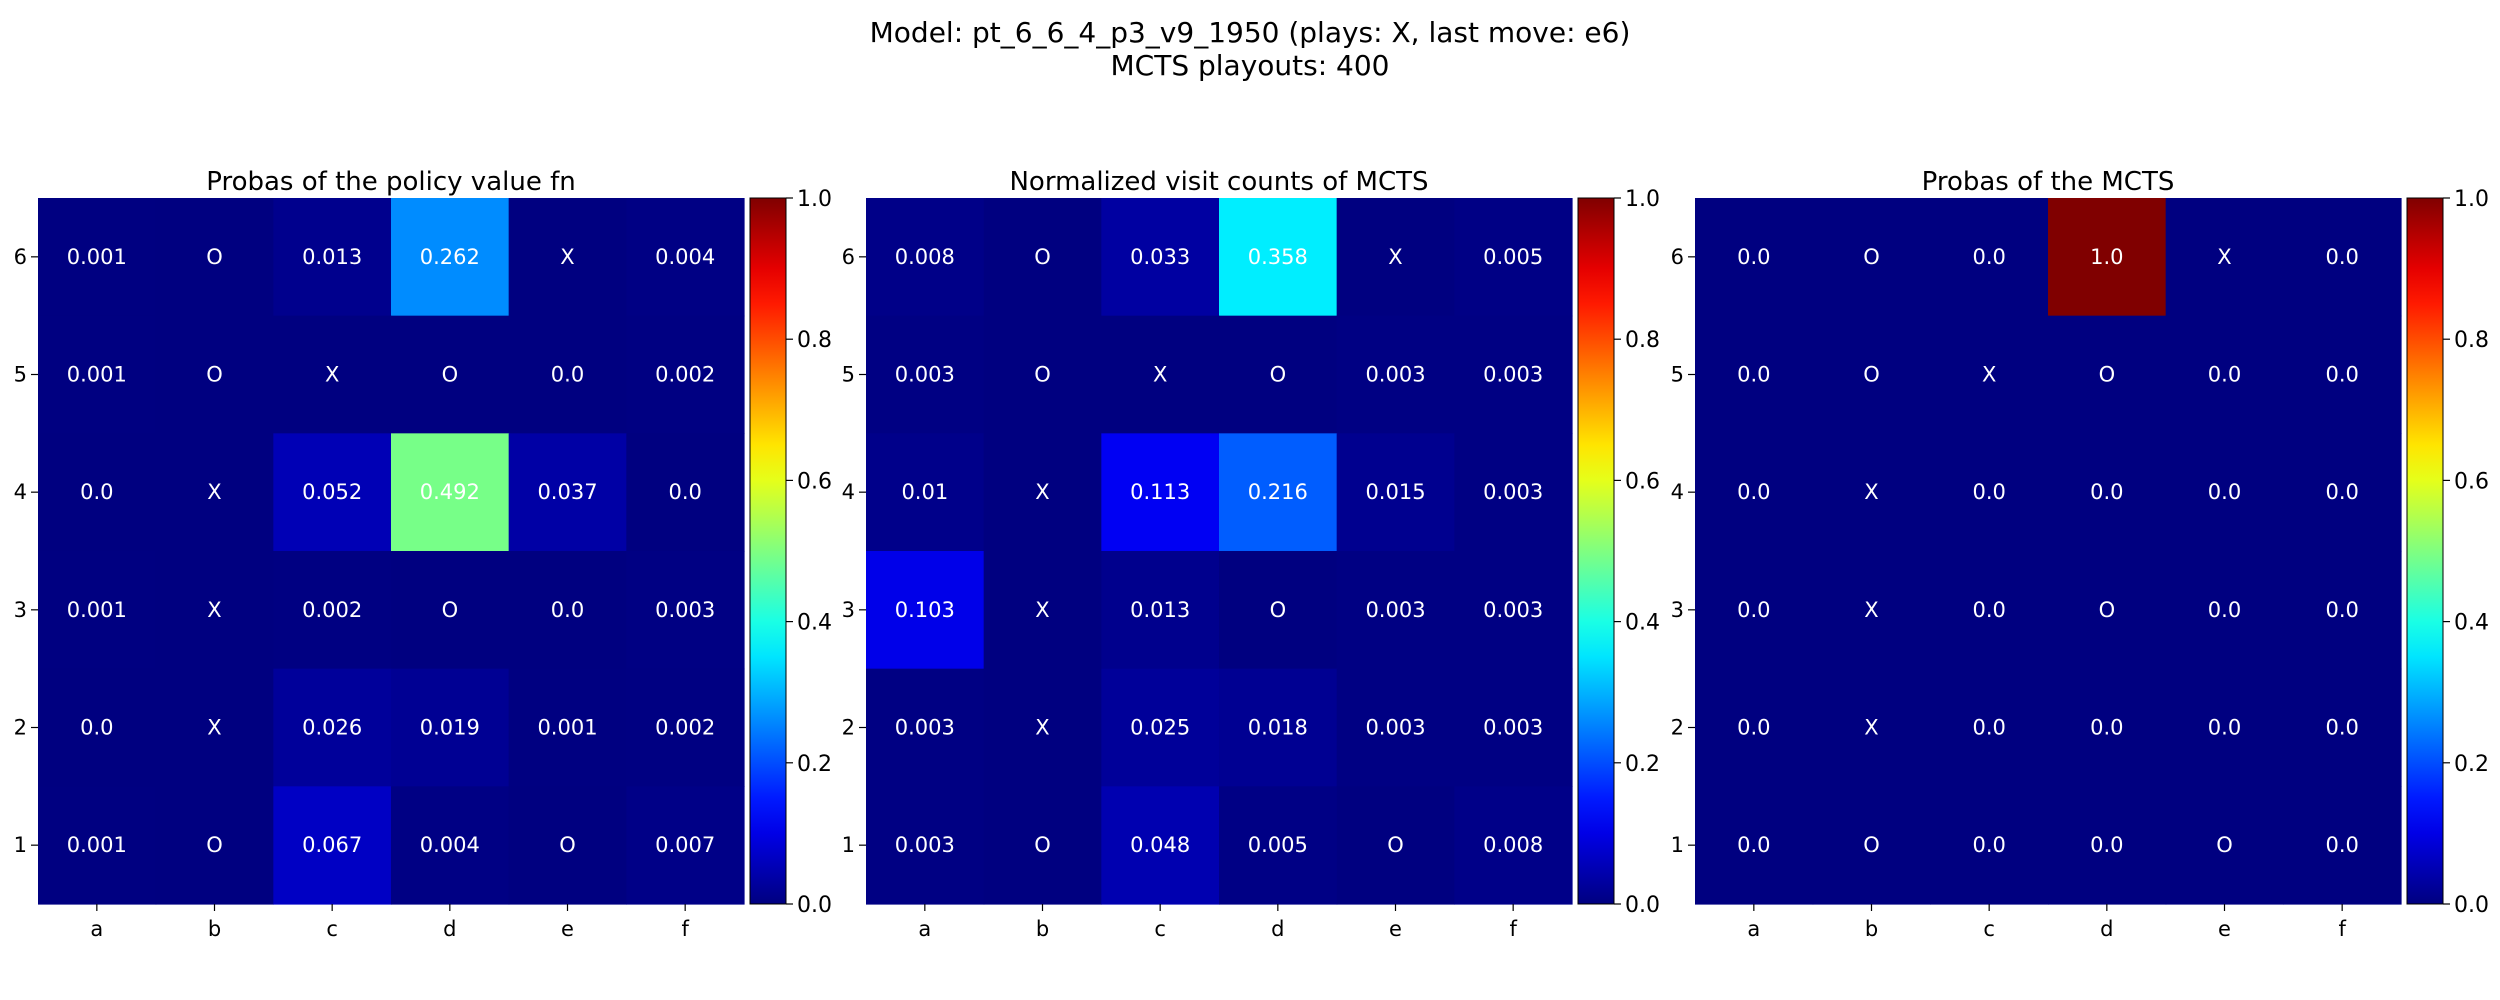 This screenshot has height=1000, width=2500. I want to click on x-tick-label: a, so click(96, 929).